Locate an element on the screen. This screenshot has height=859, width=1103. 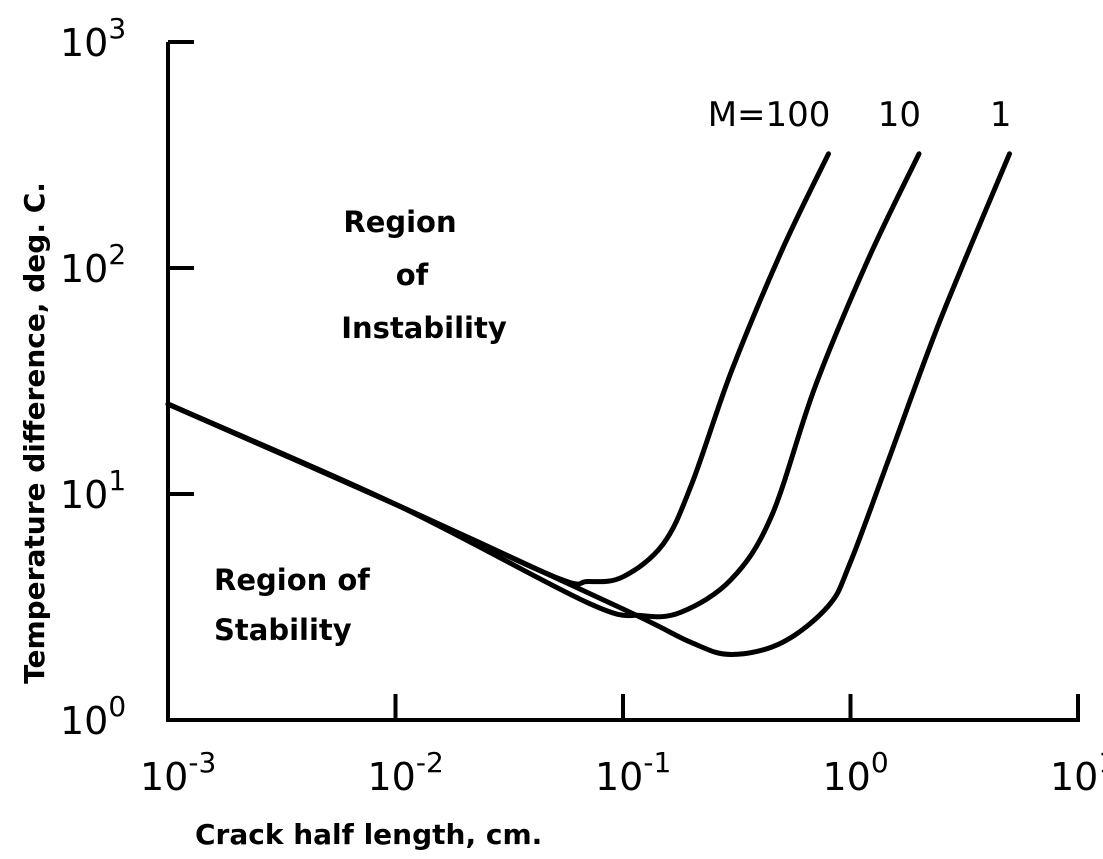
instability-label-line3: Instability is located at coordinates (424, 328).